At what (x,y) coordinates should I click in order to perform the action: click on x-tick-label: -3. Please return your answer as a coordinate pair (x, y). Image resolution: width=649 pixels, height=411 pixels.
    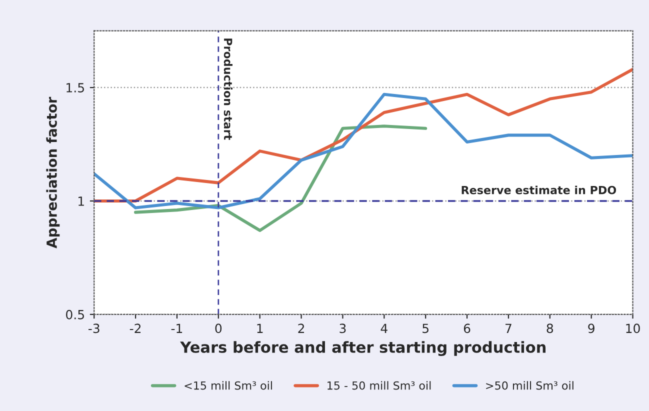
    Looking at the image, I should click on (94, 329).